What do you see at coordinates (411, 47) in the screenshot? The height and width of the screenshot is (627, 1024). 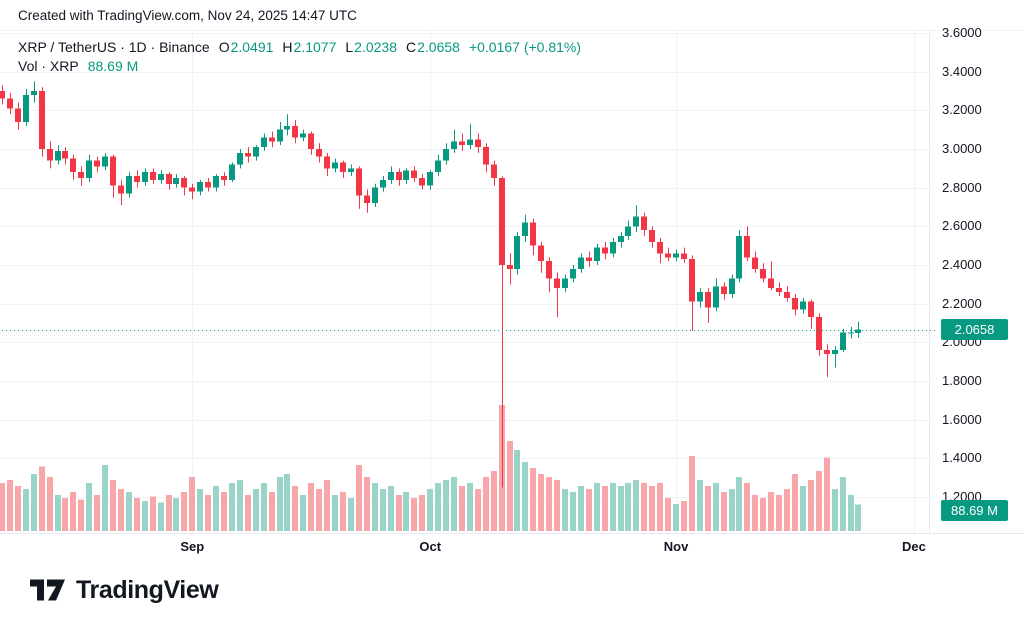 I see `ohlc-letter: C` at bounding box center [411, 47].